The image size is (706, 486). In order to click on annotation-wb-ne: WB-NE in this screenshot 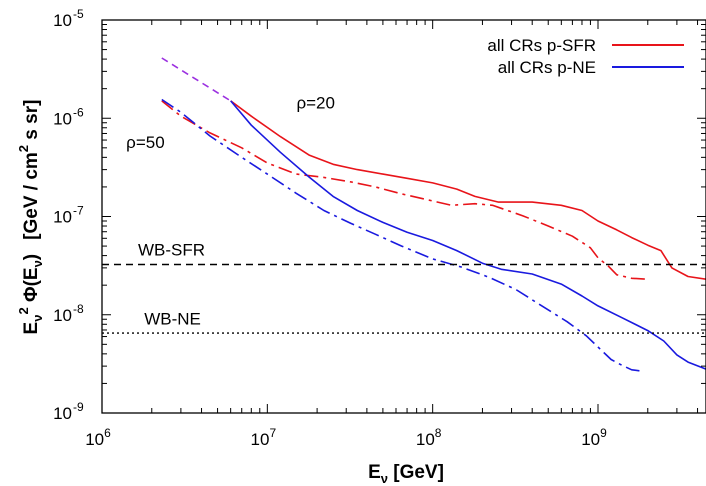, I will do `click(172, 318)`.